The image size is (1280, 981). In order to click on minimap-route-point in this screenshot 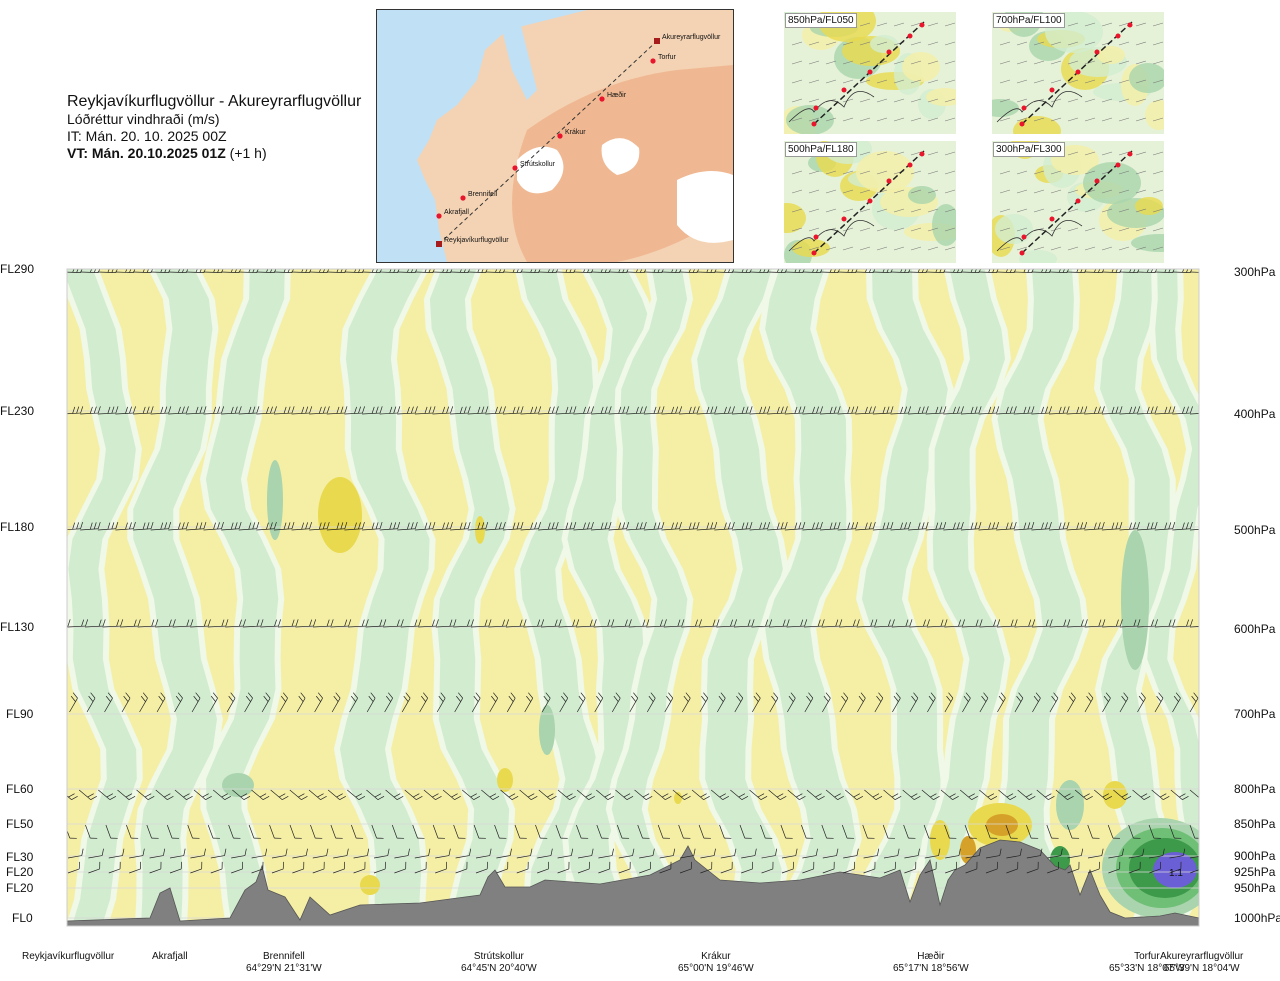, I will do `click(1022, 124)`.